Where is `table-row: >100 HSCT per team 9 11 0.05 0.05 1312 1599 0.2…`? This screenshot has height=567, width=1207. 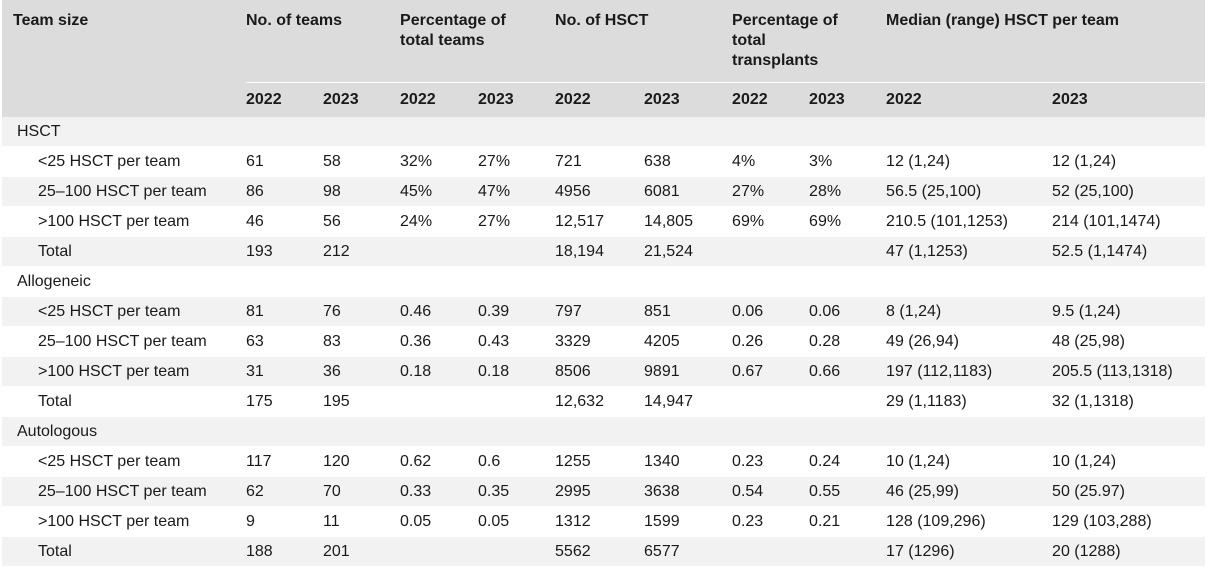 table-row: >100 HSCT per team 9 11 0.05 0.05 1312 1599 0.2… is located at coordinates (604, 521).